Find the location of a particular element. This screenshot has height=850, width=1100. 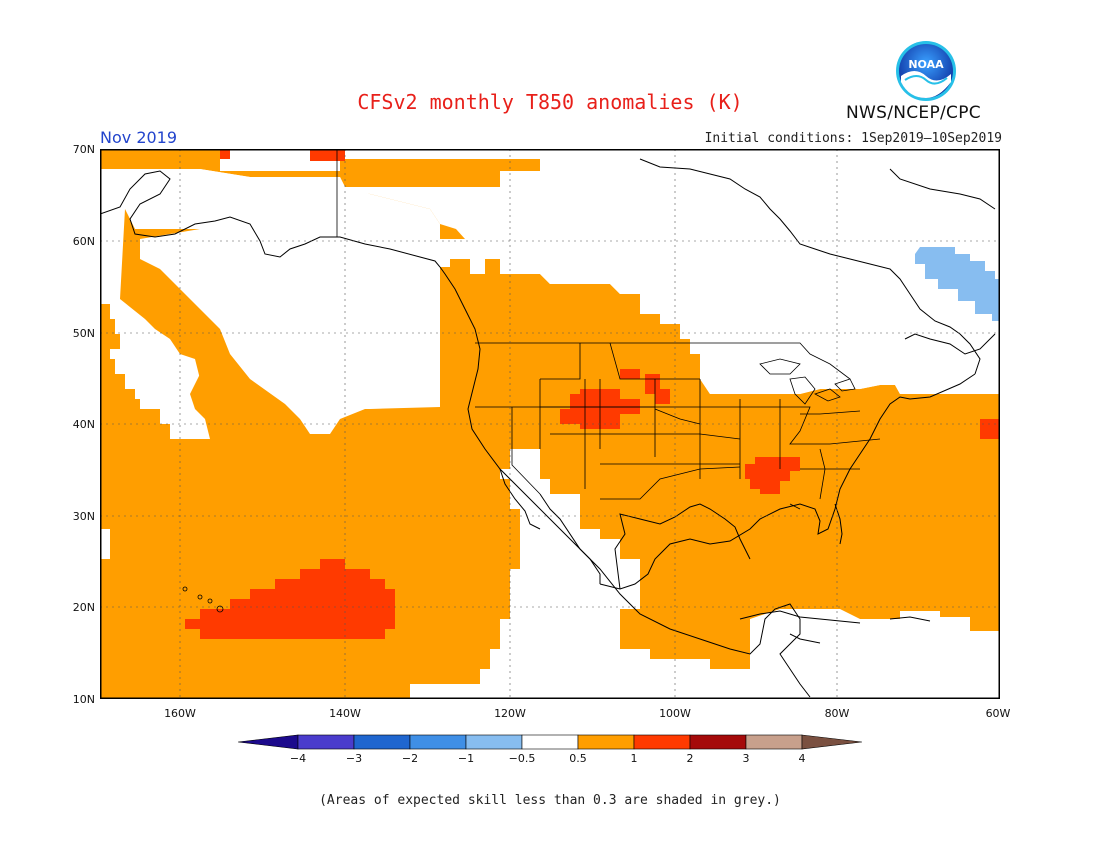

lat-label-70n: 70N is located at coordinates (83, 149).